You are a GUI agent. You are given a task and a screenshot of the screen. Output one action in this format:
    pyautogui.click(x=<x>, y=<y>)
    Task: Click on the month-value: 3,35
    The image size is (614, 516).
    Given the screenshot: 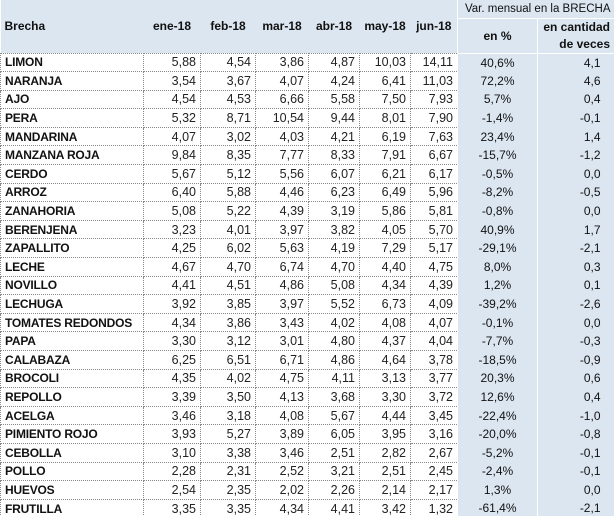 What is the action you would take?
    pyautogui.click(x=172, y=507)
    